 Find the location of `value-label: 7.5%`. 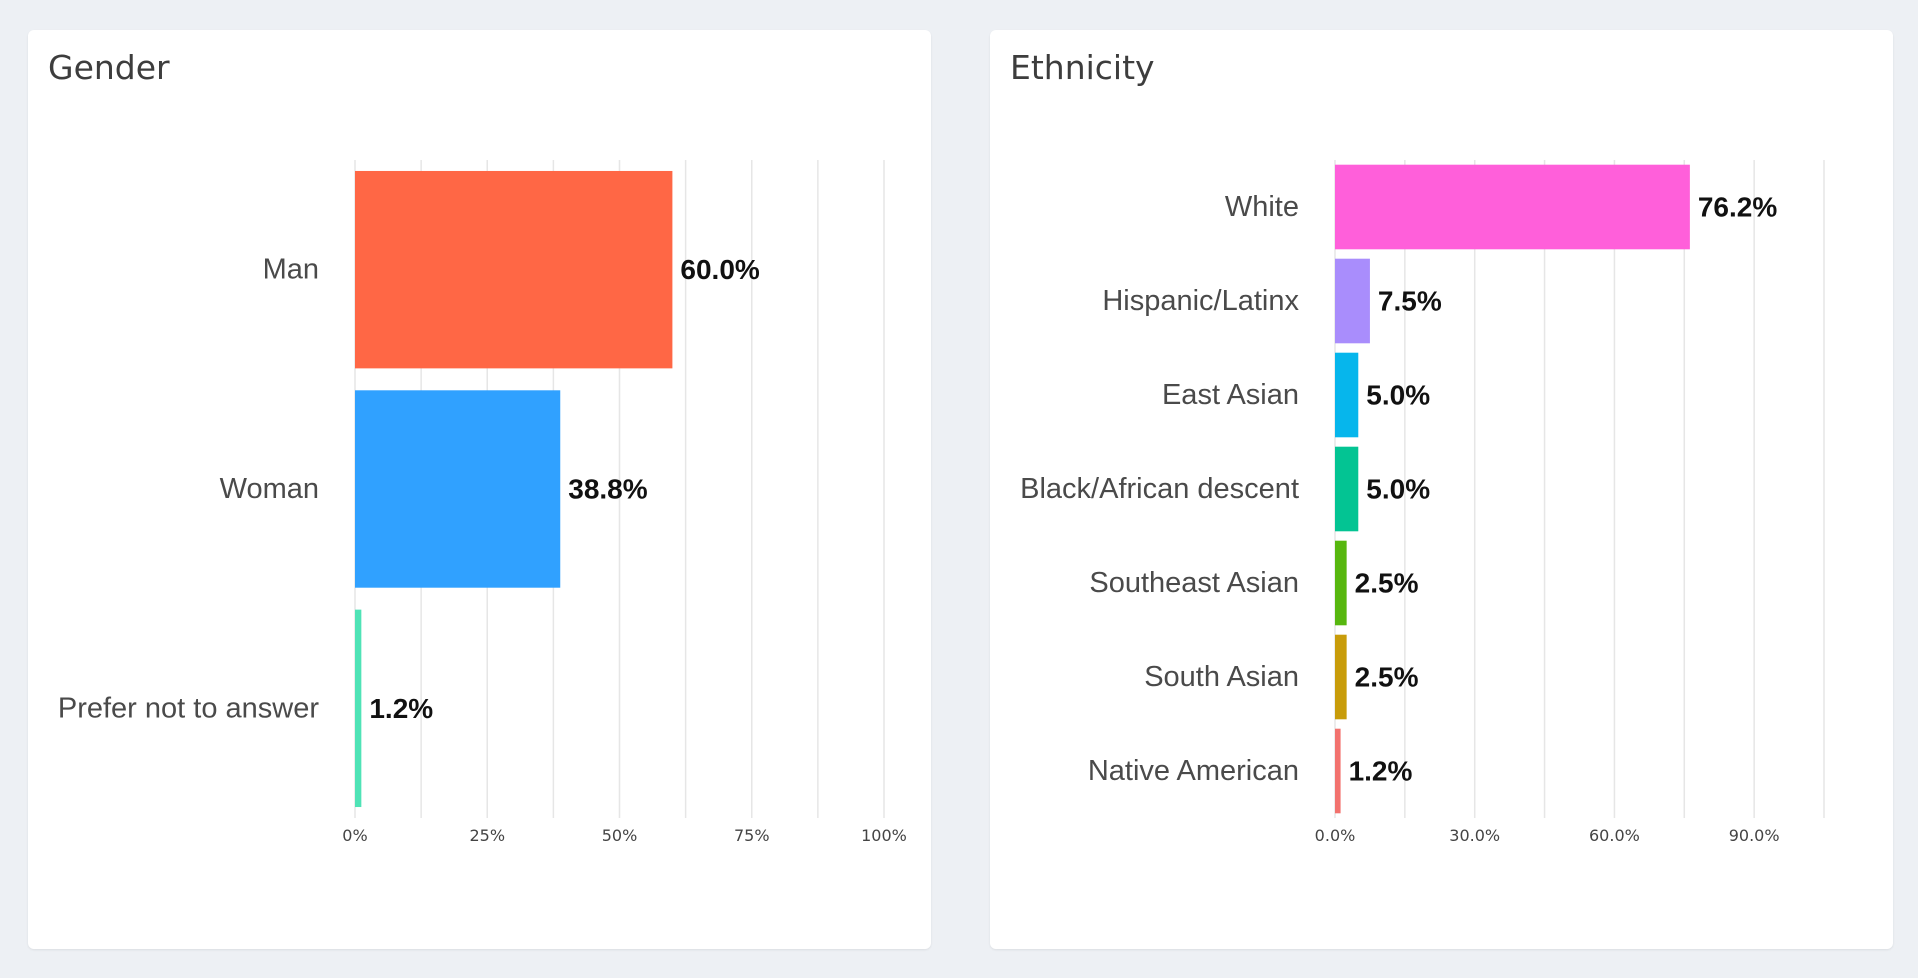

value-label: 7.5% is located at coordinates (1410, 301).